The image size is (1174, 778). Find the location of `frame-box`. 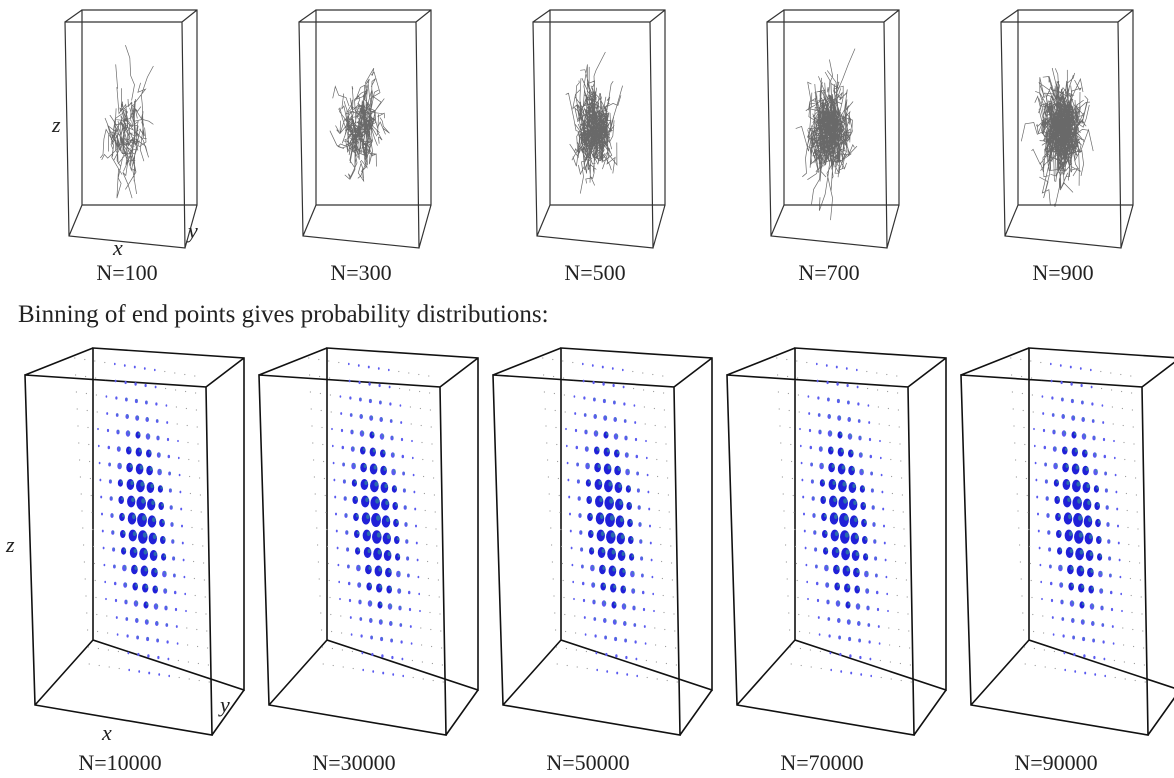

frame-box is located at coordinates (836, 541).